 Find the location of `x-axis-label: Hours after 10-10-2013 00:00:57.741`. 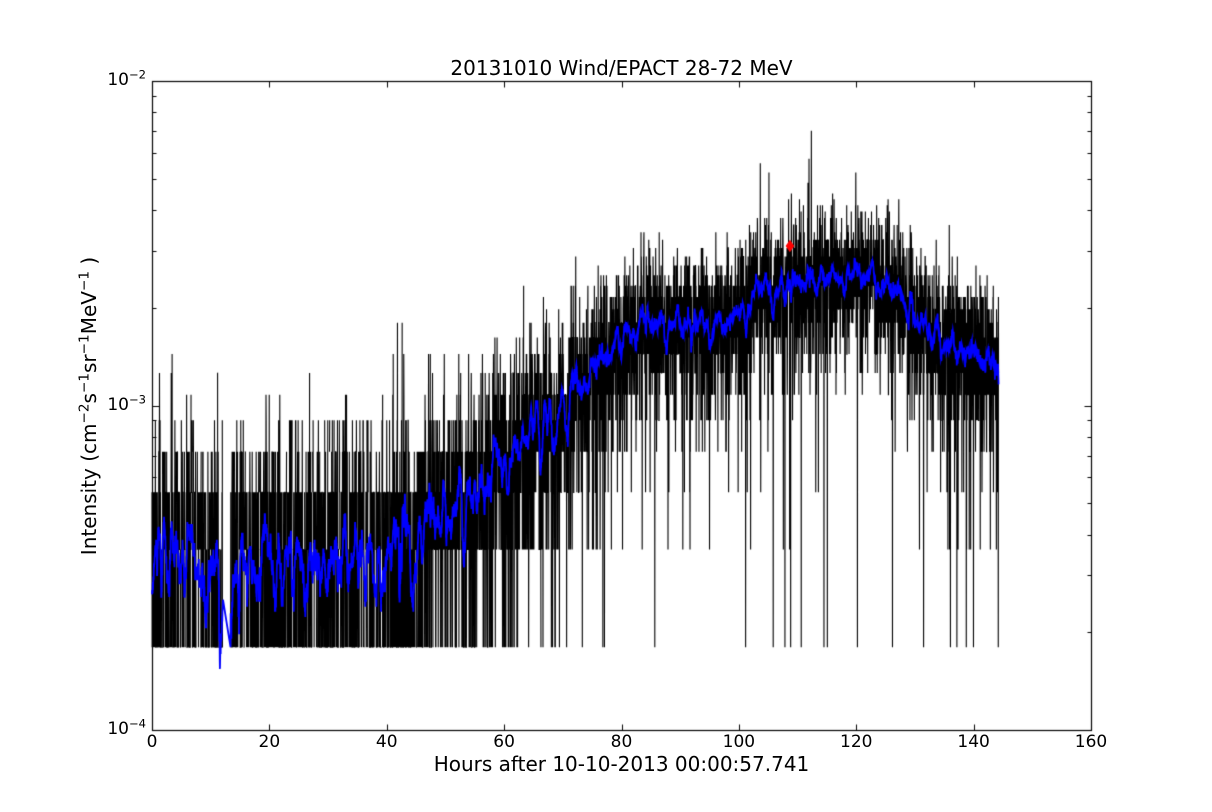

x-axis-label: Hours after 10-10-2013 00:00:57.741 is located at coordinates (621, 764).